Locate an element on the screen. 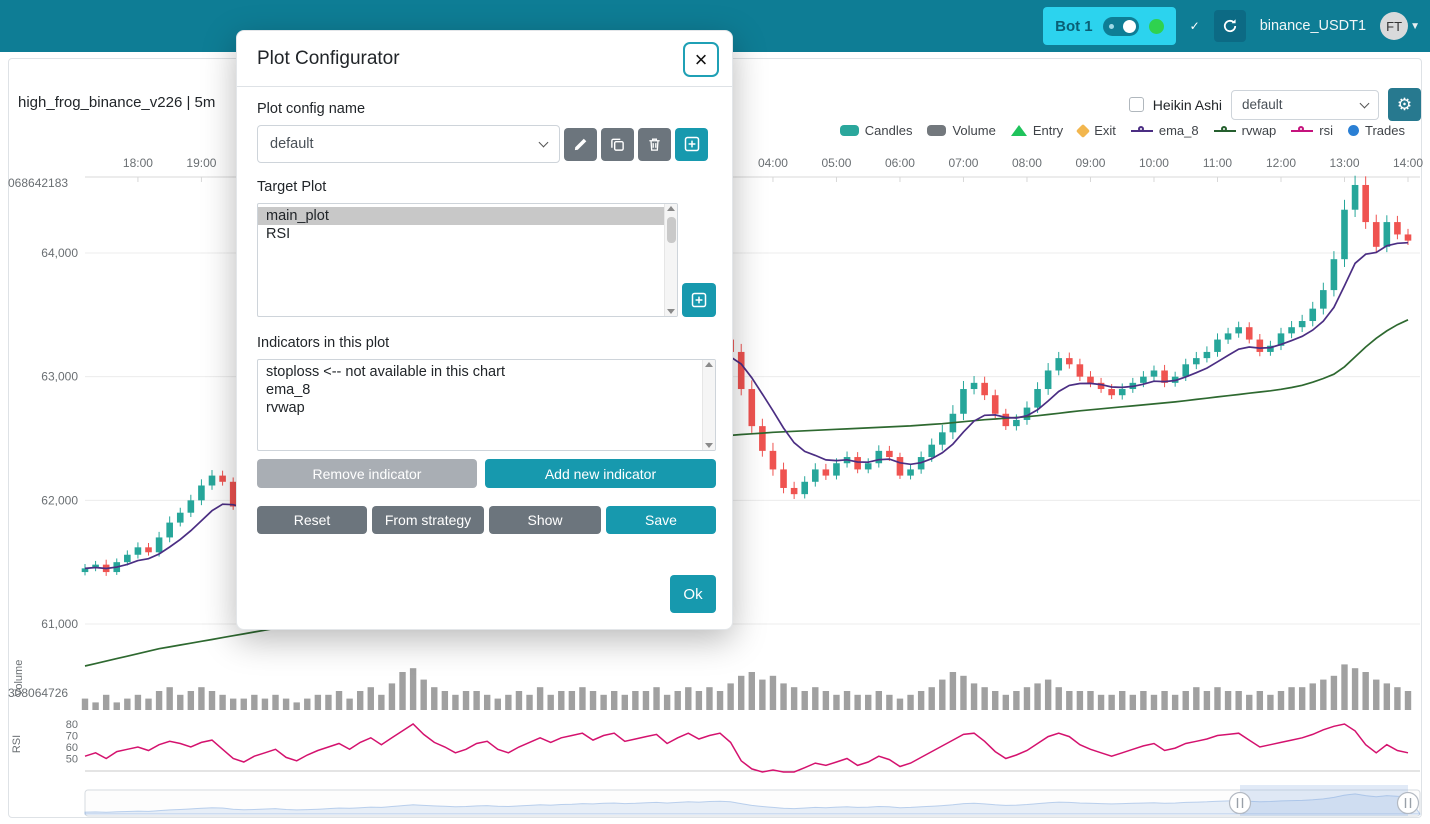 Image resolution: width=1430 pixels, height=824 pixels. svg-text: 64,000 is located at coordinates (59, 253).